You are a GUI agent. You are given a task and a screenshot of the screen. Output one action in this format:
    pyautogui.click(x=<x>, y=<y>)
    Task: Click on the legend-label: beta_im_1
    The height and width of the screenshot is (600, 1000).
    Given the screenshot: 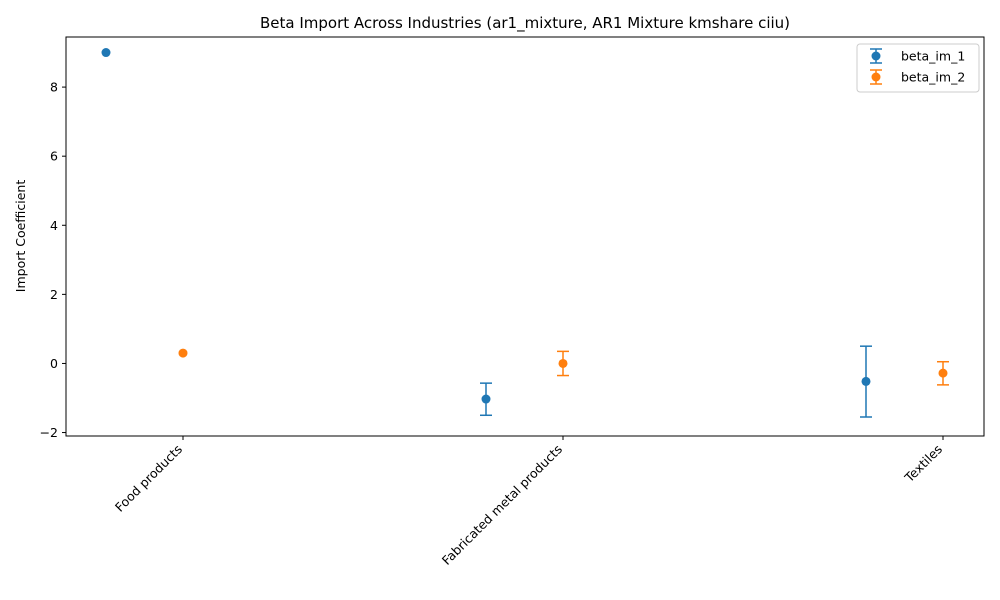 What is the action you would take?
    pyautogui.click(x=933, y=56)
    